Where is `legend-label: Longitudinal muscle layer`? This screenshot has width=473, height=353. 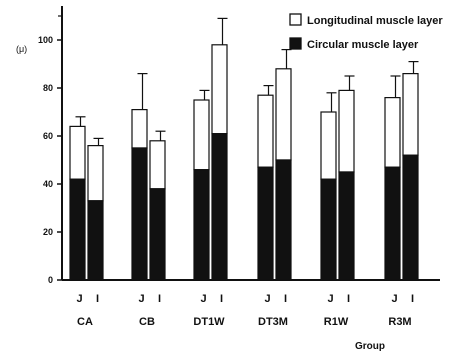 legend-label: Longitudinal muscle layer is located at coordinates (375, 21).